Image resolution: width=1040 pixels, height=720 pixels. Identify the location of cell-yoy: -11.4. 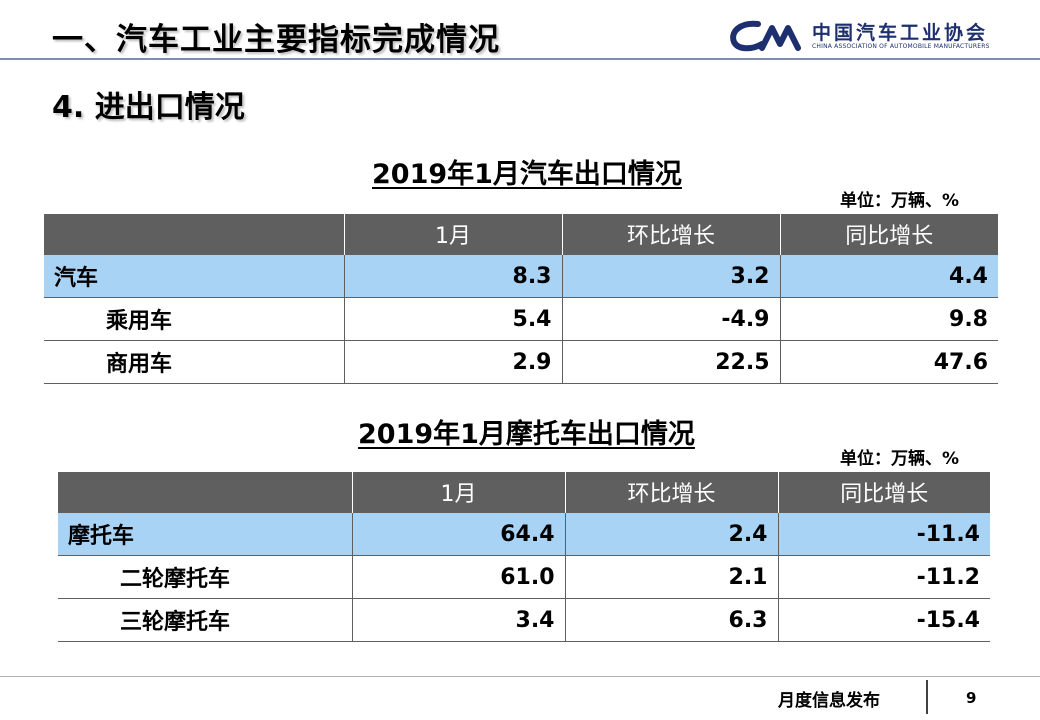
(883, 534).